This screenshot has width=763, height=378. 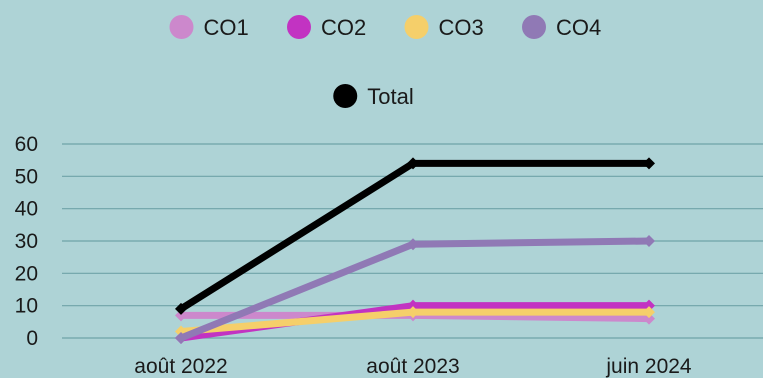 I want to click on legend-swatch-co1, so click(x=181, y=27).